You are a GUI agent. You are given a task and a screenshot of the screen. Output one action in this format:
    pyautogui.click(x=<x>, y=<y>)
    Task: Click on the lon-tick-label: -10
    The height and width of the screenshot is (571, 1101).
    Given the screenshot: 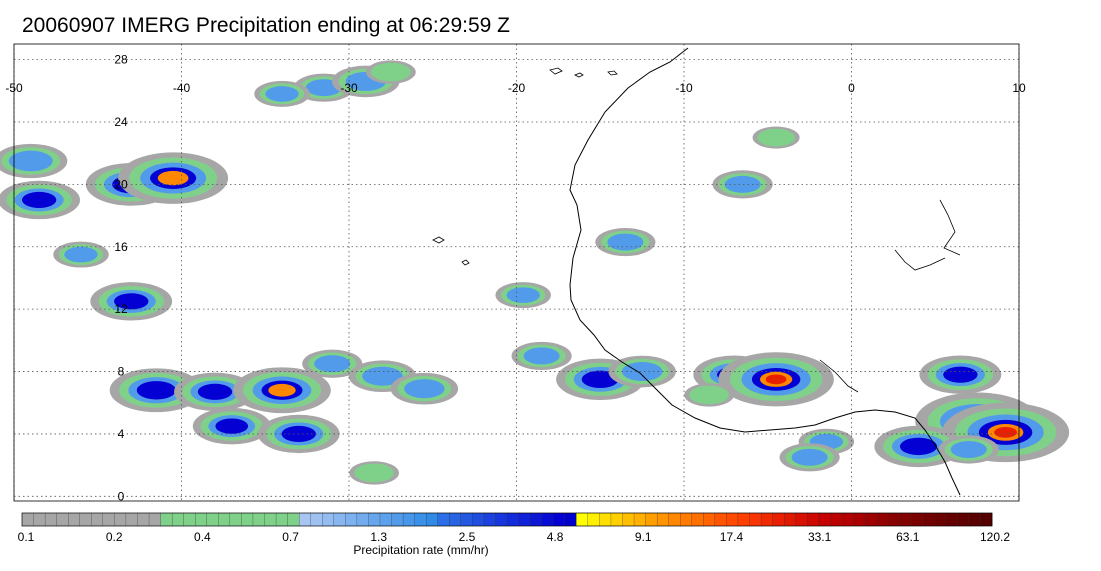 What is the action you would take?
    pyautogui.click(x=684, y=88)
    